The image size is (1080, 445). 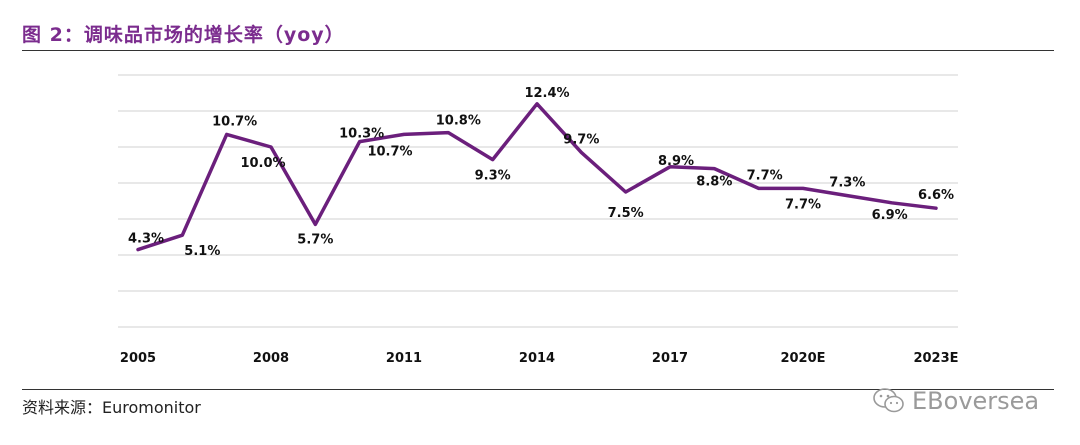 I want to click on data-label: 10.0%, so click(x=262, y=163).